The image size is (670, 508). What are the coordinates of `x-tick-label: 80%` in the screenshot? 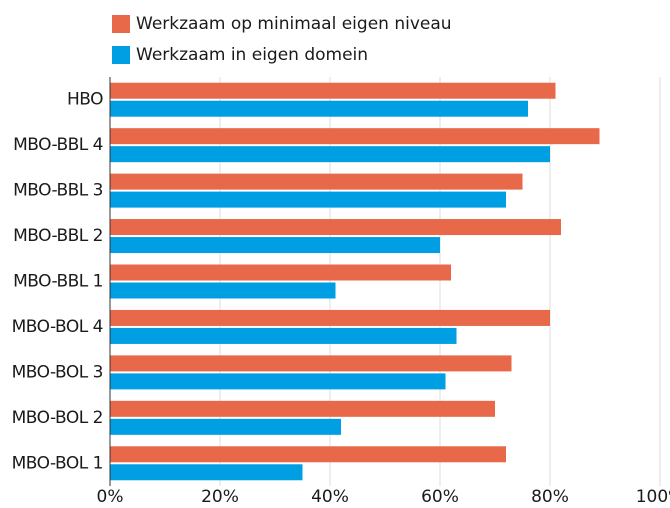 It's located at (550, 497).